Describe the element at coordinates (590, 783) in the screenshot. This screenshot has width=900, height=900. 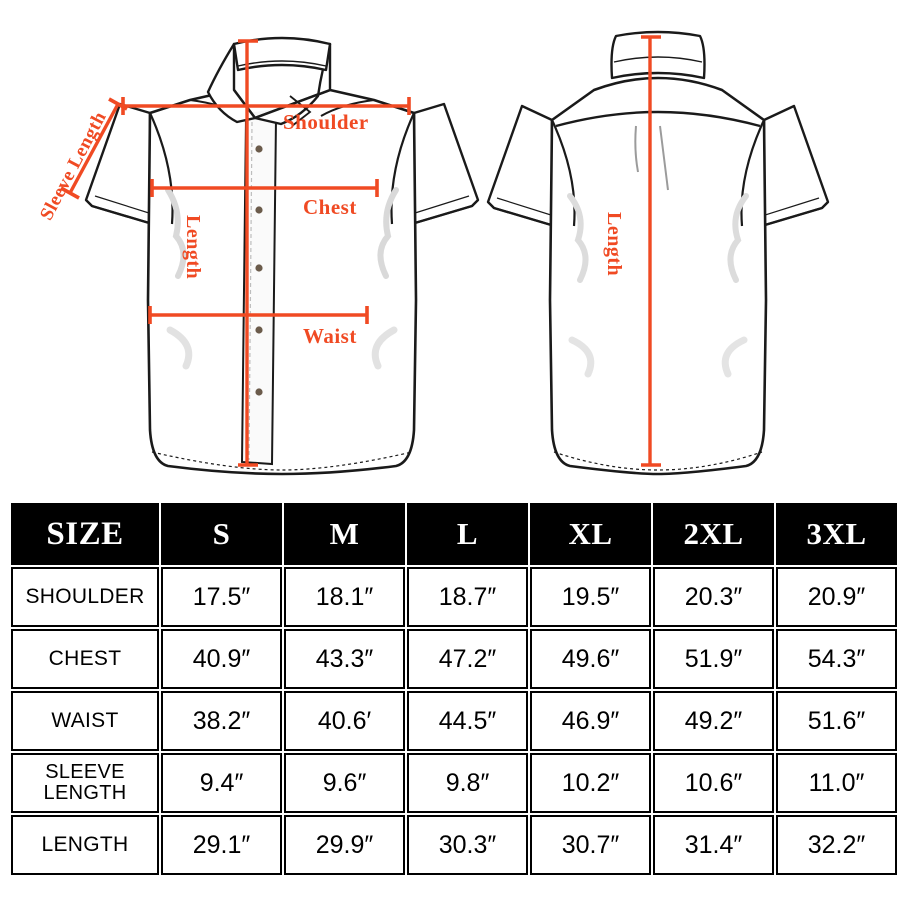
I see `cell-sleeve-xl: 10.2″` at that location.